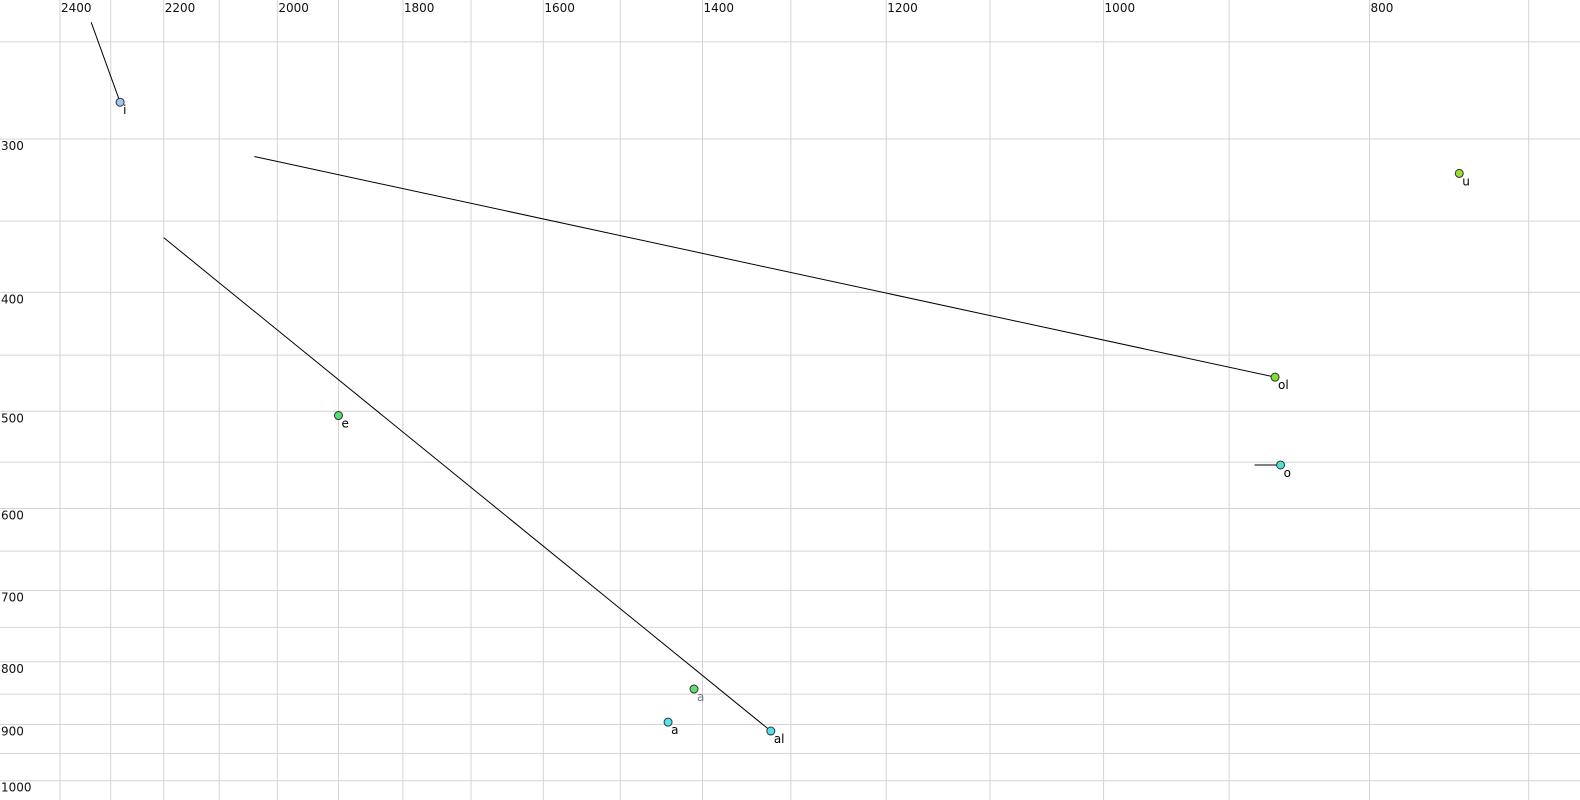 This screenshot has width=1580, height=800. Describe the element at coordinates (559, 8) in the screenshot. I see `x-tick-label: 1600` at that location.